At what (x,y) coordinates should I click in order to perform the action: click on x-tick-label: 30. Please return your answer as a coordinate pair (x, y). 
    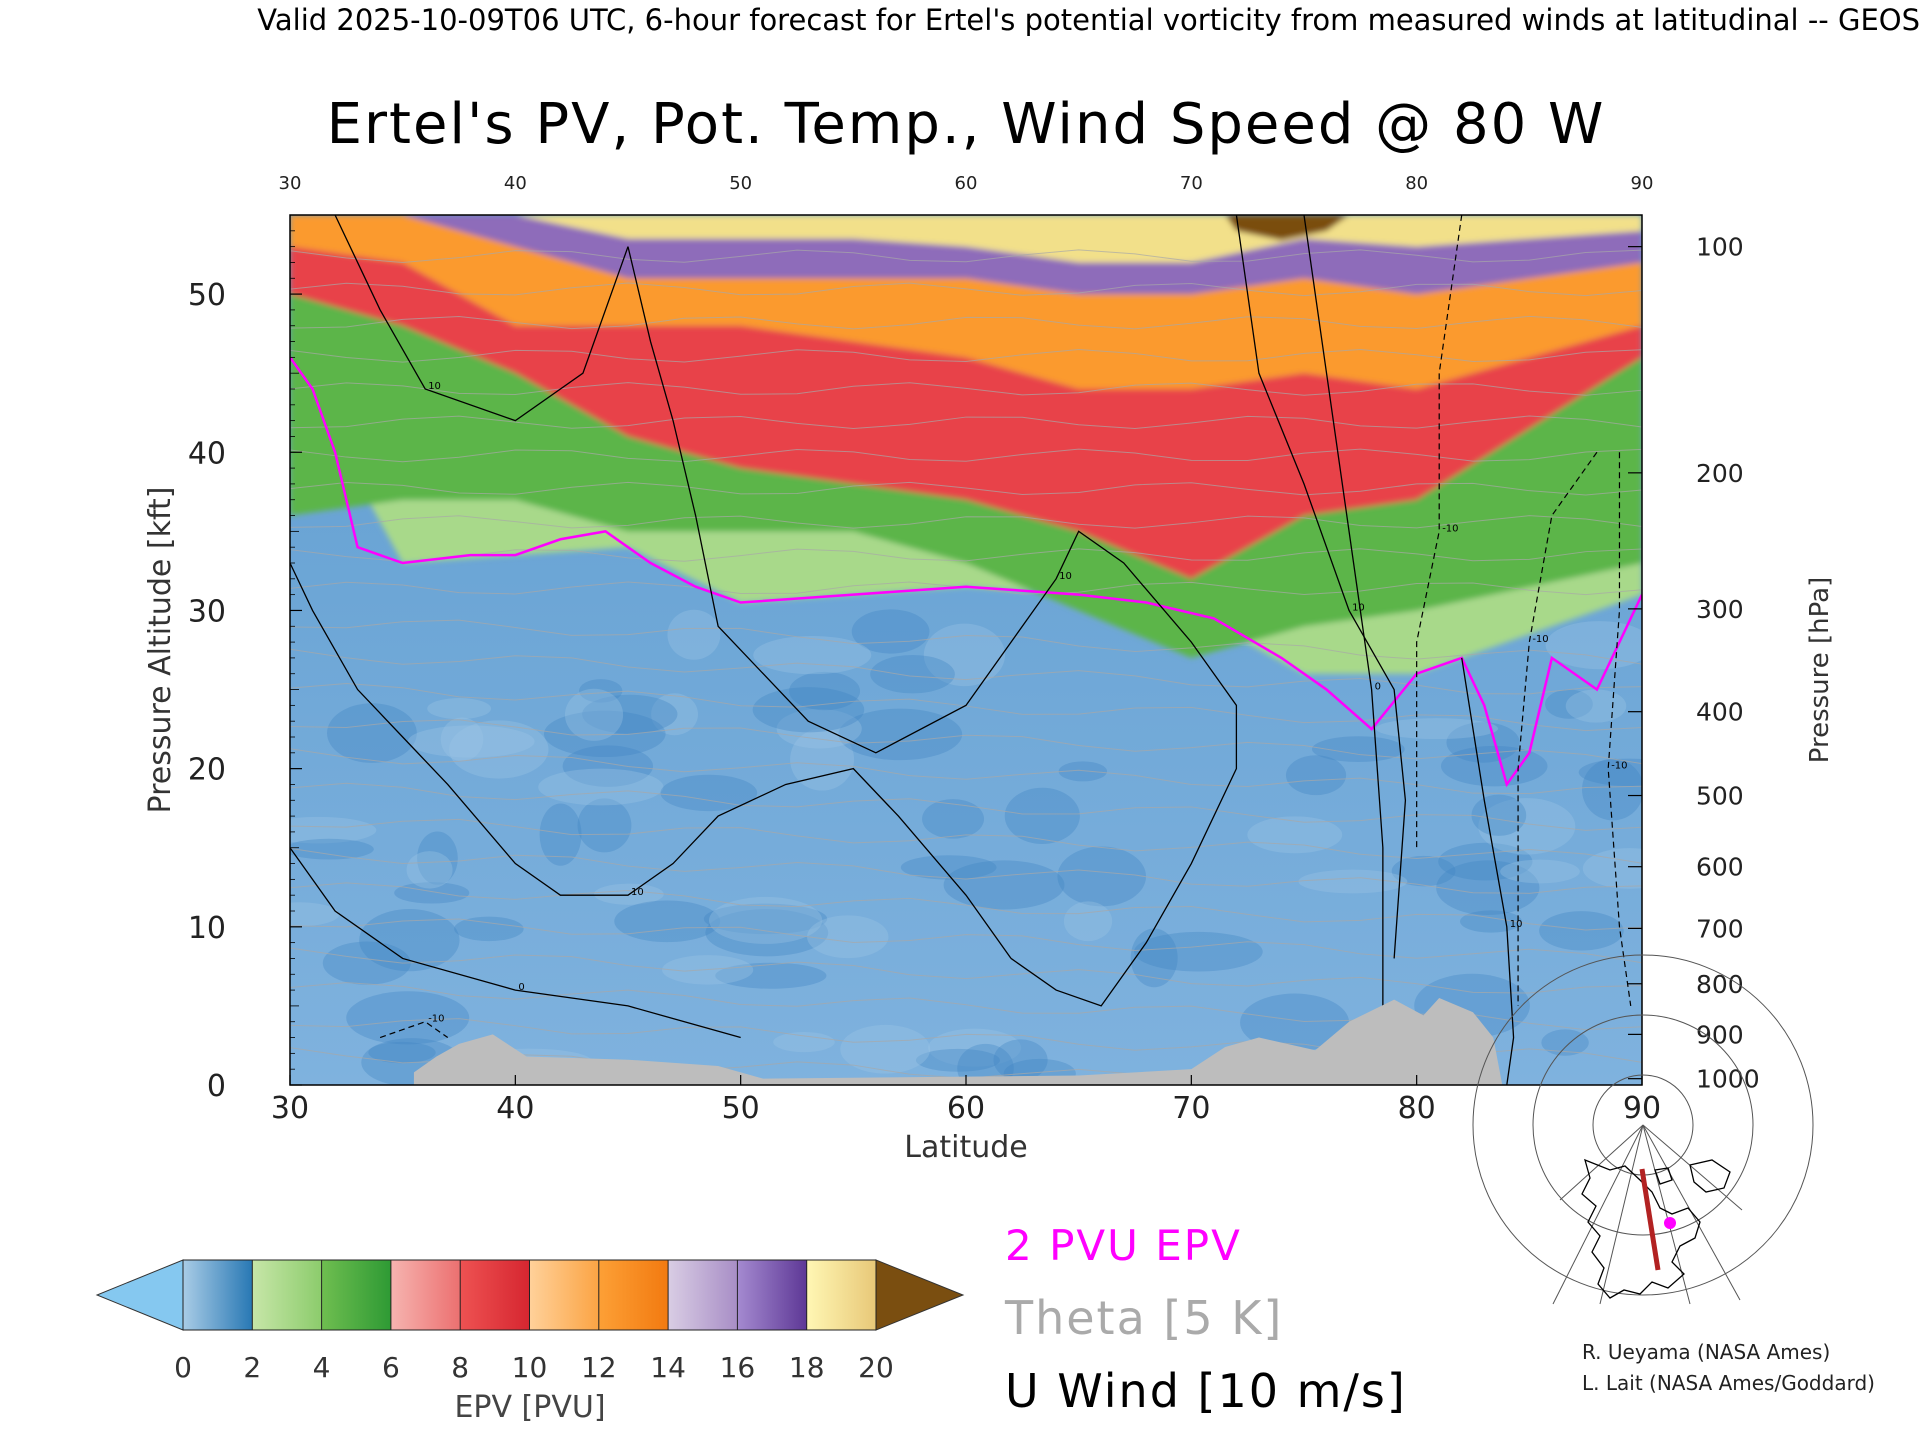
    Looking at the image, I should click on (290, 1108).